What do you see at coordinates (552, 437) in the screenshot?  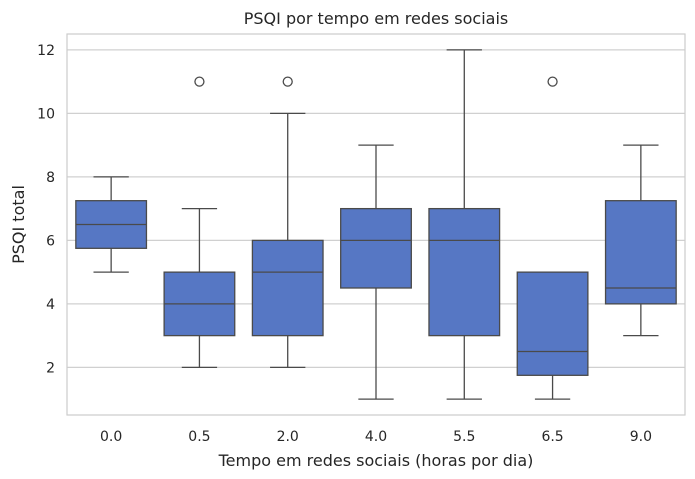 I see `x-tick-label: 6.5` at bounding box center [552, 437].